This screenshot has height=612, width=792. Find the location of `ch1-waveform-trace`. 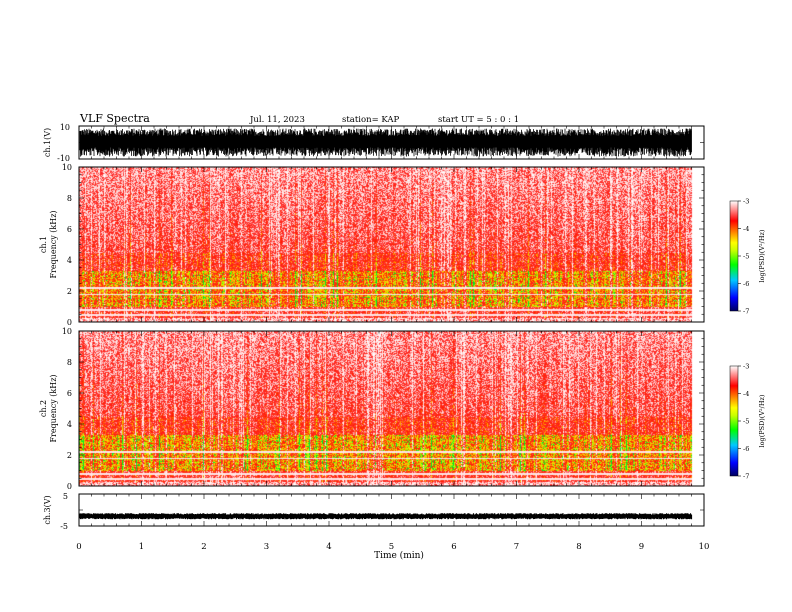

ch1-waveform-trace is located at coordinates (385, 142).